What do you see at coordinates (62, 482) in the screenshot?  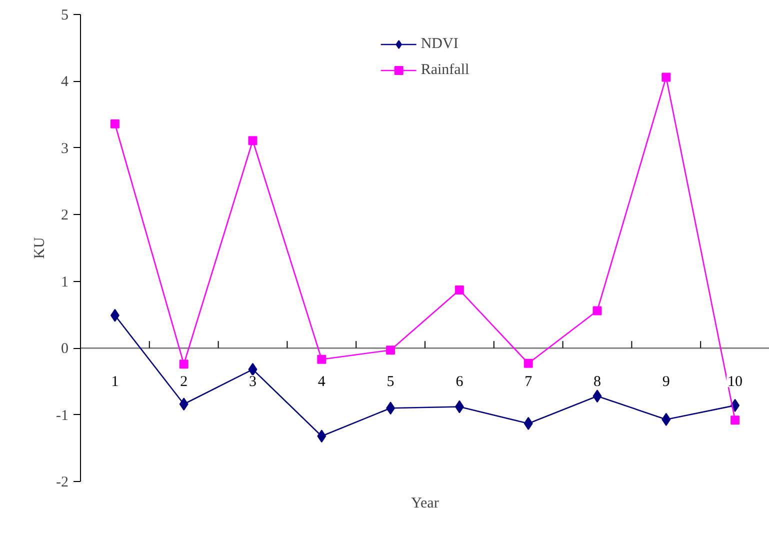 I see `y-tick-label: -2` at bounding box center [62, 482].